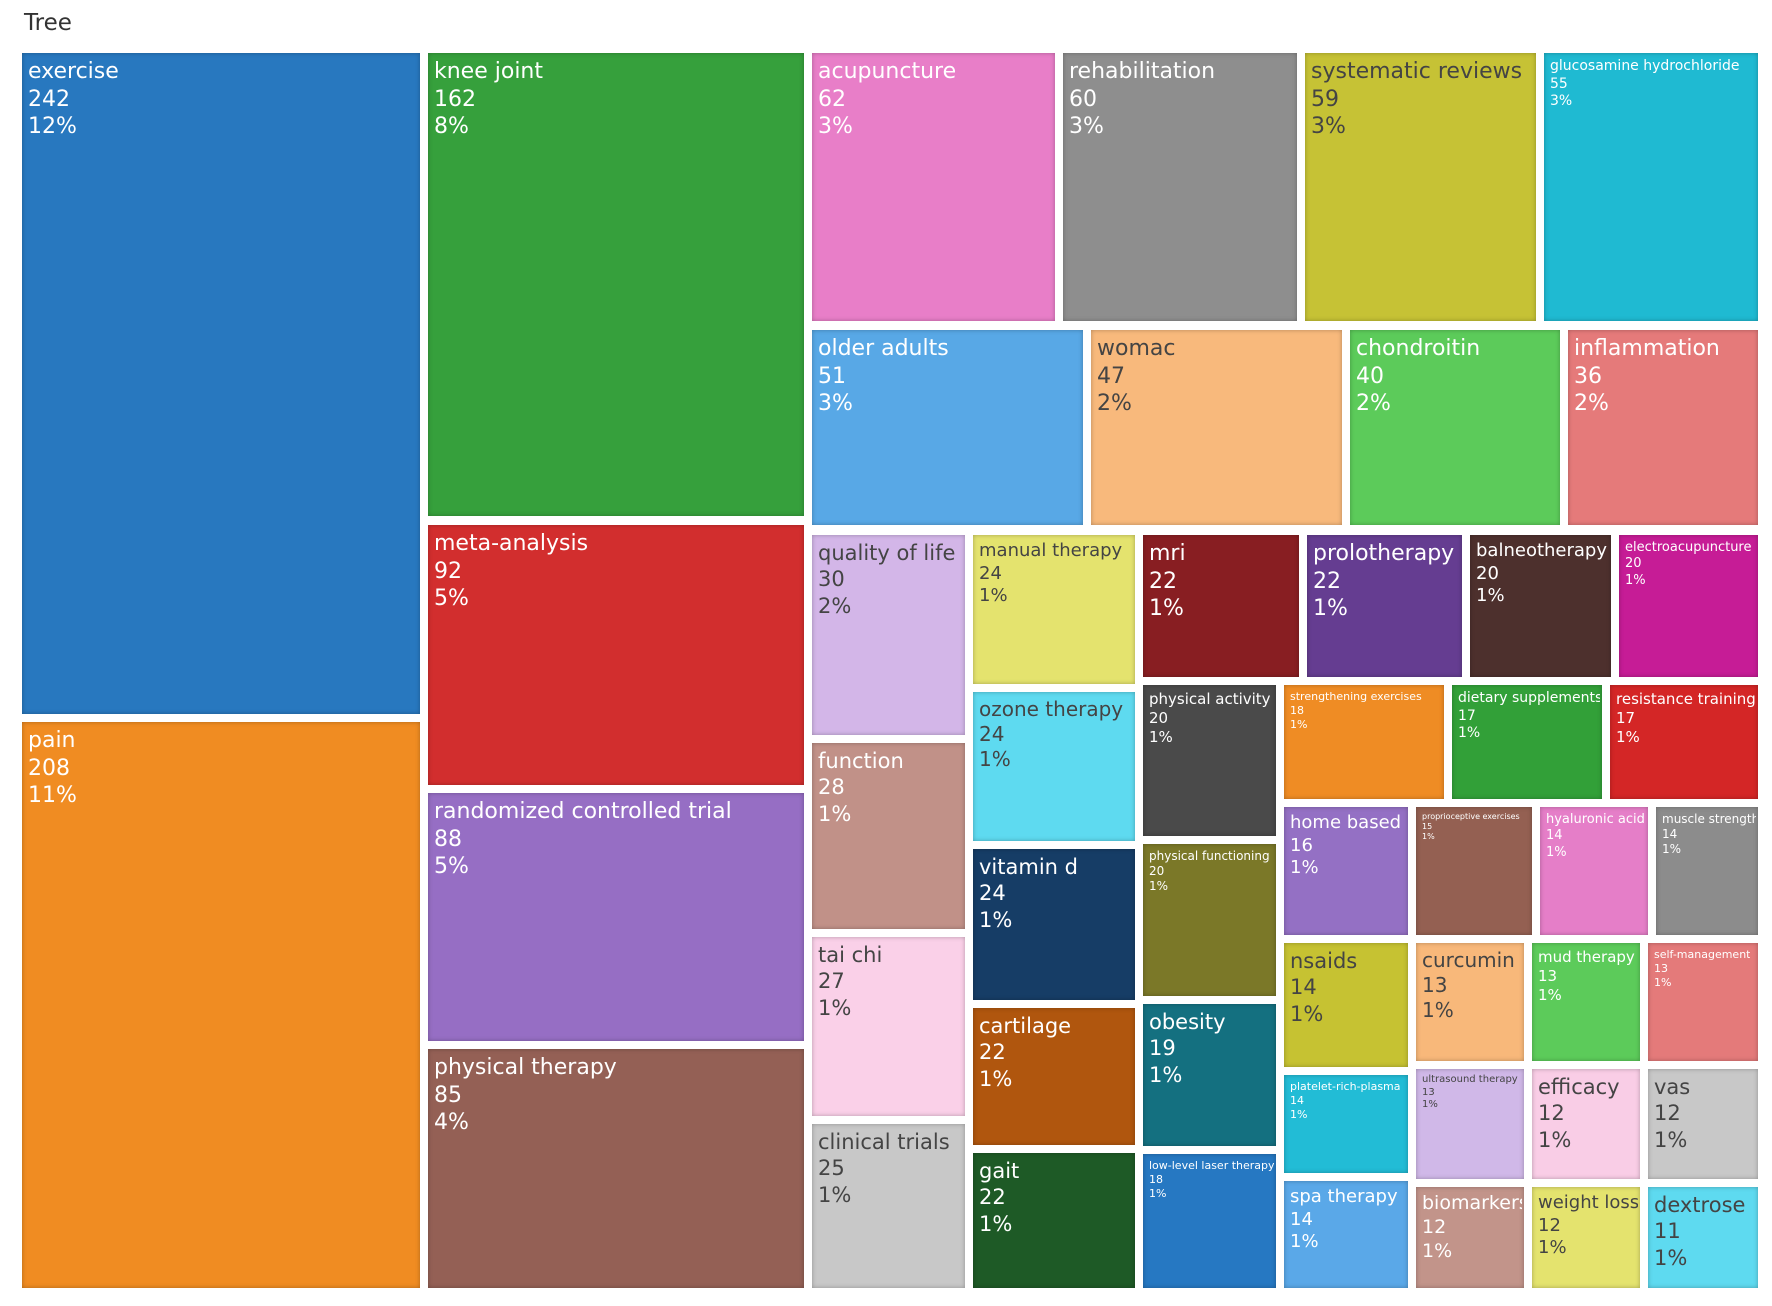 The width and height of the screenshot is (1772, 1306). Describe the element at coordinates (448, 839) in the screenshot. I see `tile-value: 88` at that location.